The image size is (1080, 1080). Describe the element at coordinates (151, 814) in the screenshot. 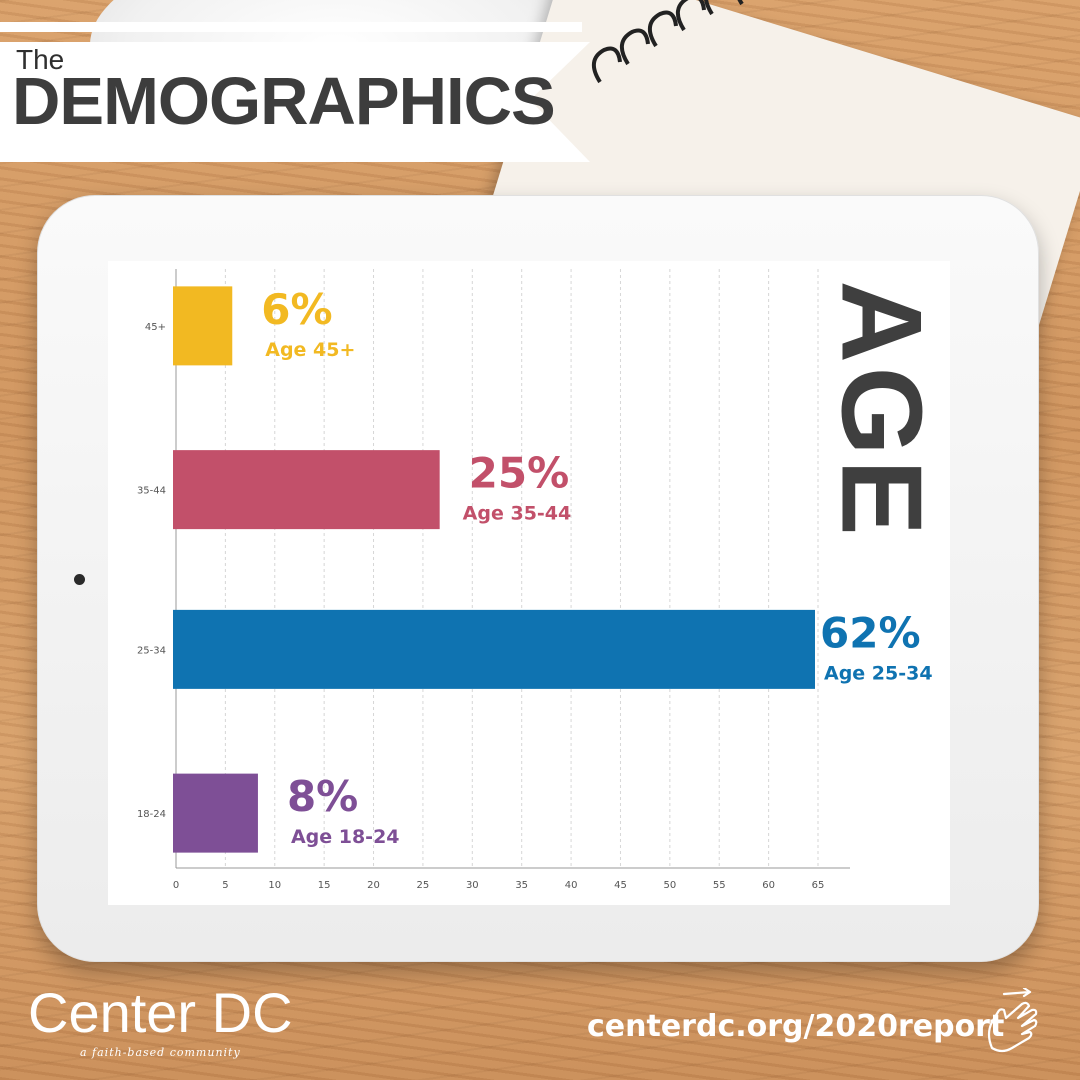

I see `category-label: 18-24` at that location.